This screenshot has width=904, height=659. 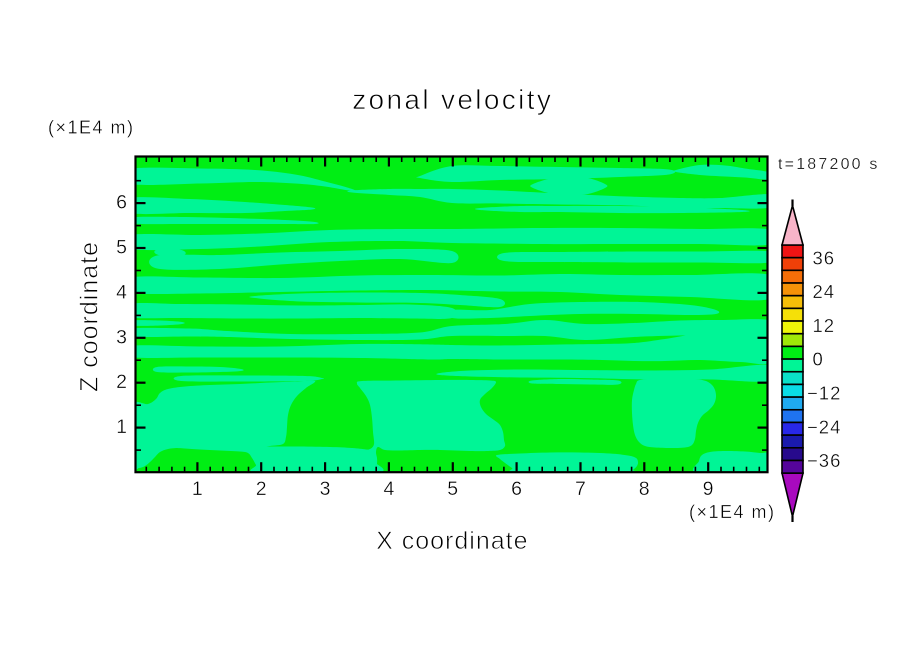 I want to click on svg-text: 7, so click(x=580, y=489).